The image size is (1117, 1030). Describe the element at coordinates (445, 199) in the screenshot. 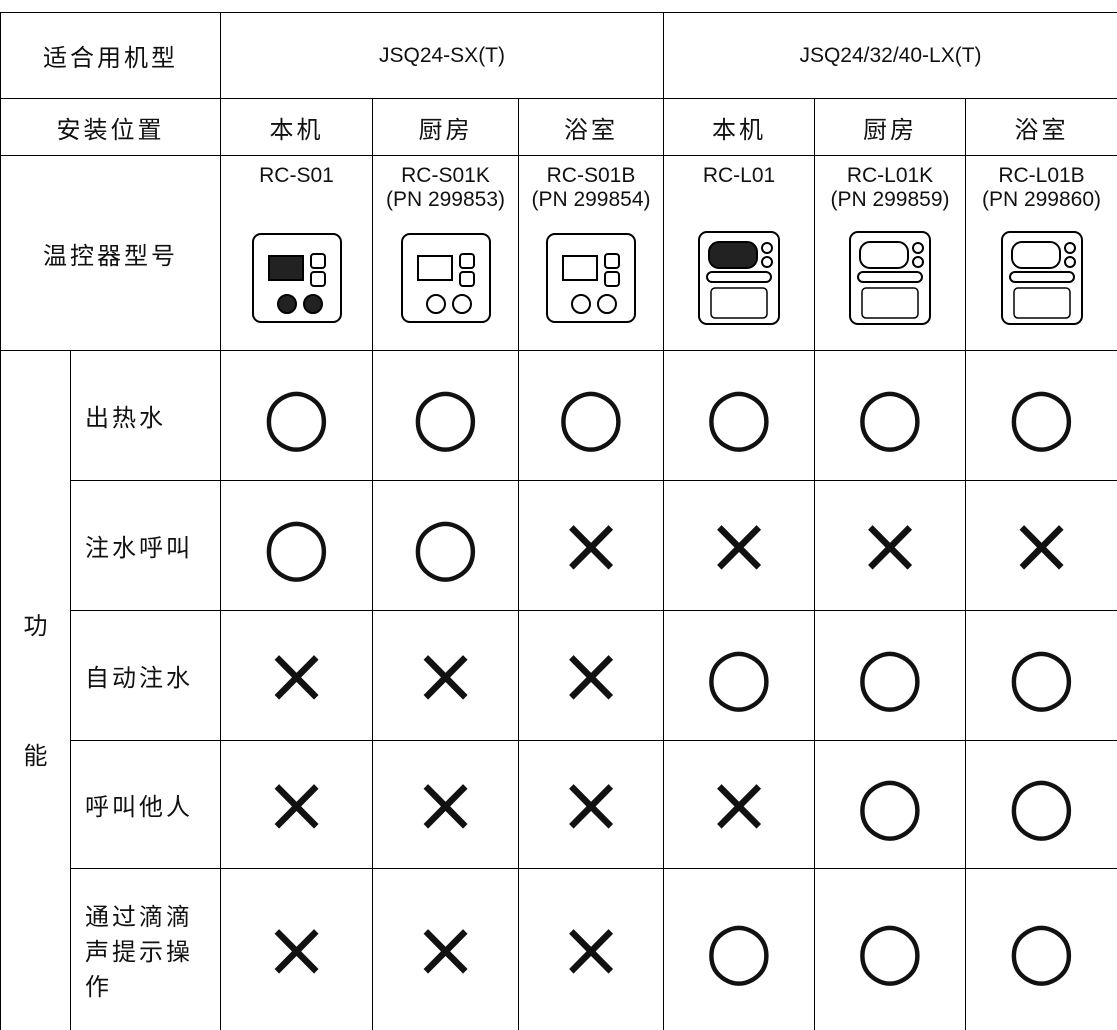

I see `part-number: (PN 299853)` at that location.